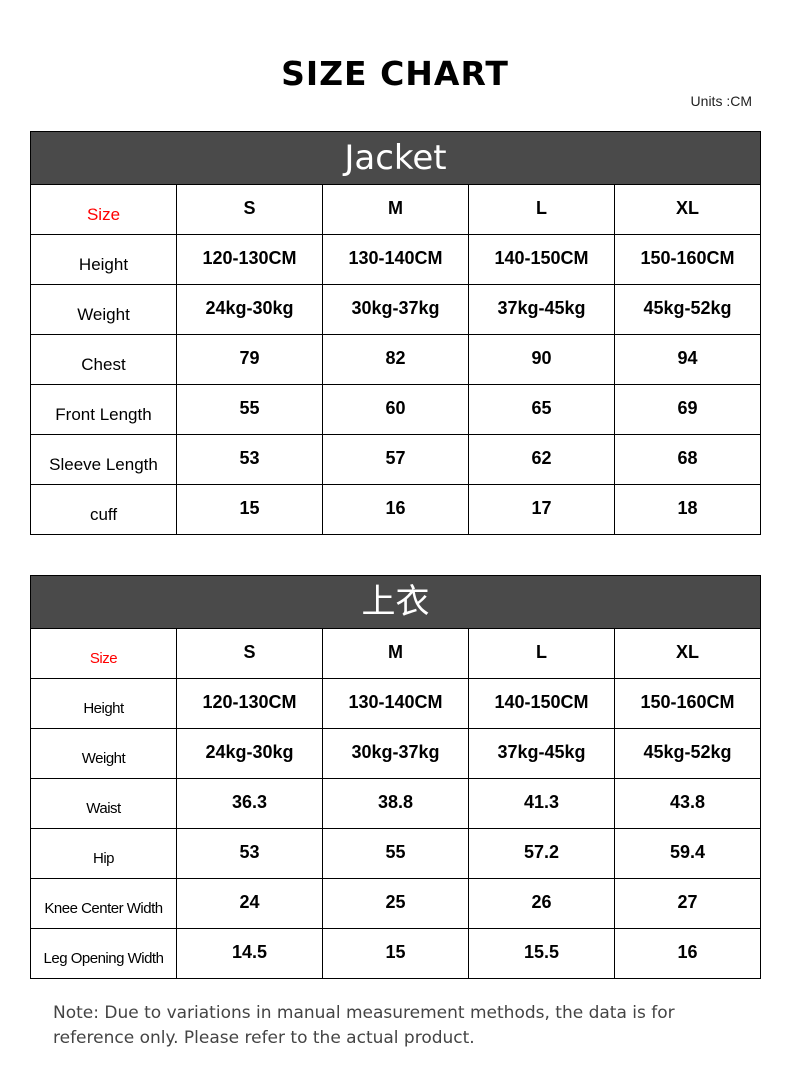 The image size is (790, 1069). What do you see at coordinates (721, 101) in the screenshot?
I see `units-label: Units :CM` at bounding box center [721, 101].